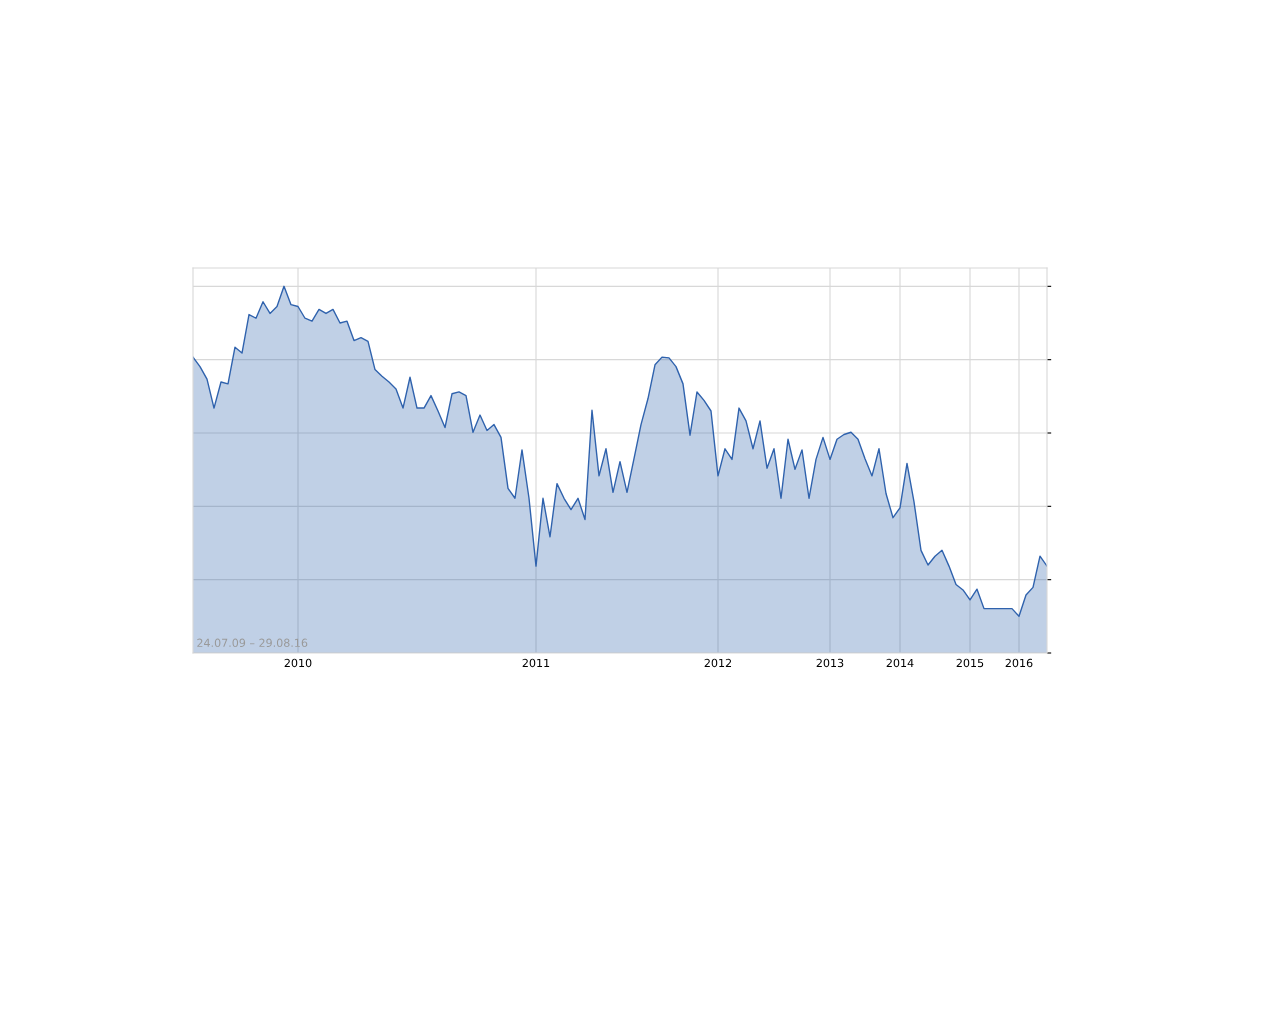  Describe the element at coordinates (536, 663) in the screenshot. I see `x-tick-label: 2011` at that location.